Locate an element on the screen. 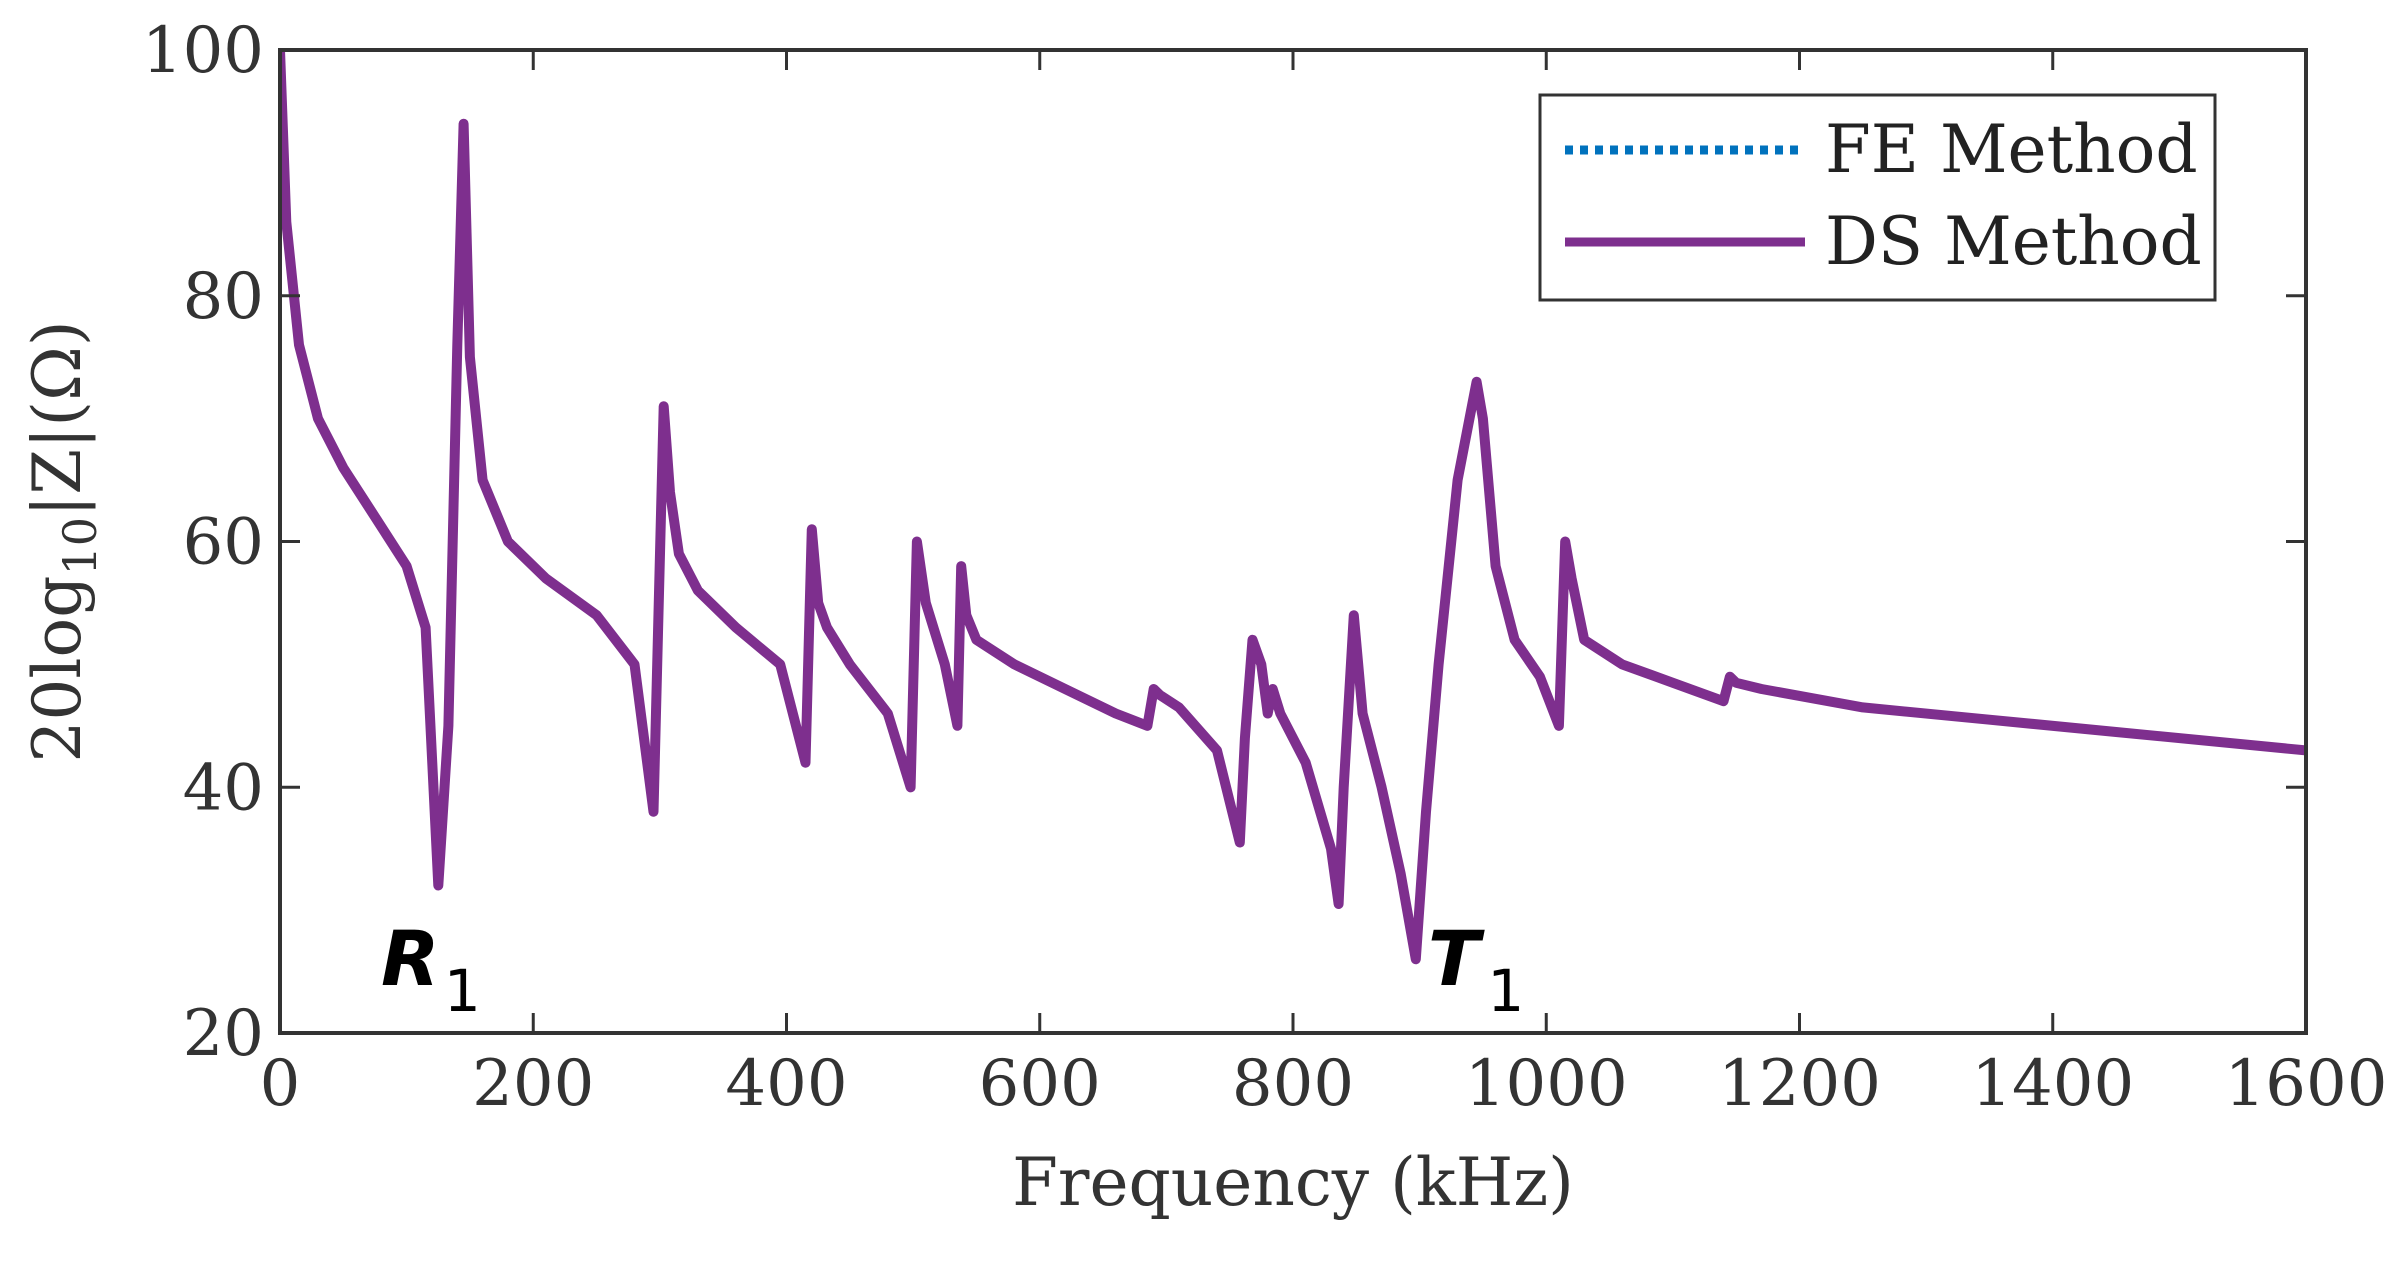  y-axis-label: 20log10|Z|(Ω) is located at coordinates (63, 541).